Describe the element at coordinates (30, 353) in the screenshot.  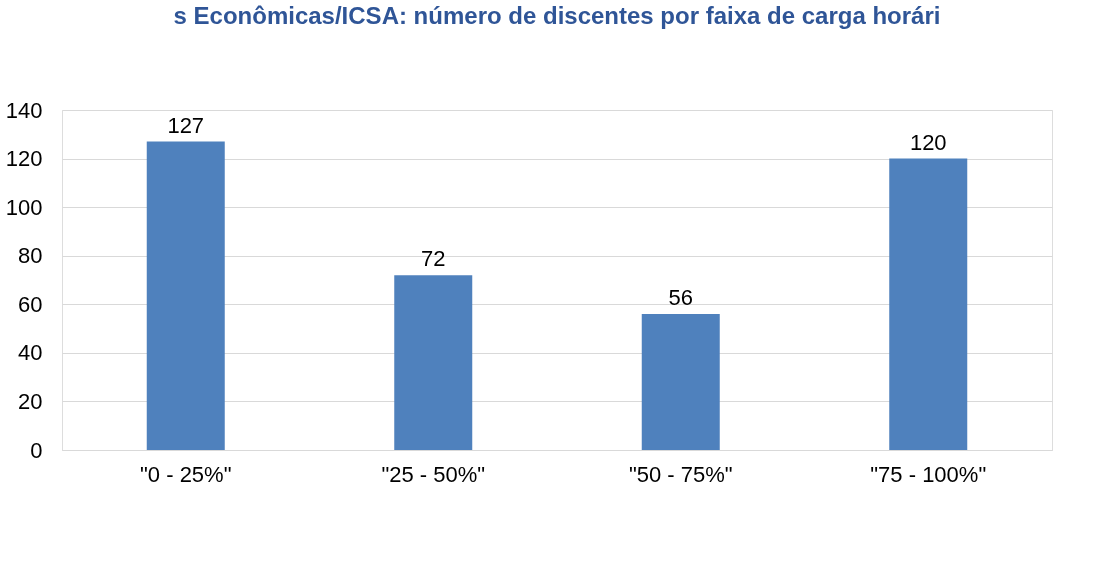
I see `y-tick-label: 40` at that location.